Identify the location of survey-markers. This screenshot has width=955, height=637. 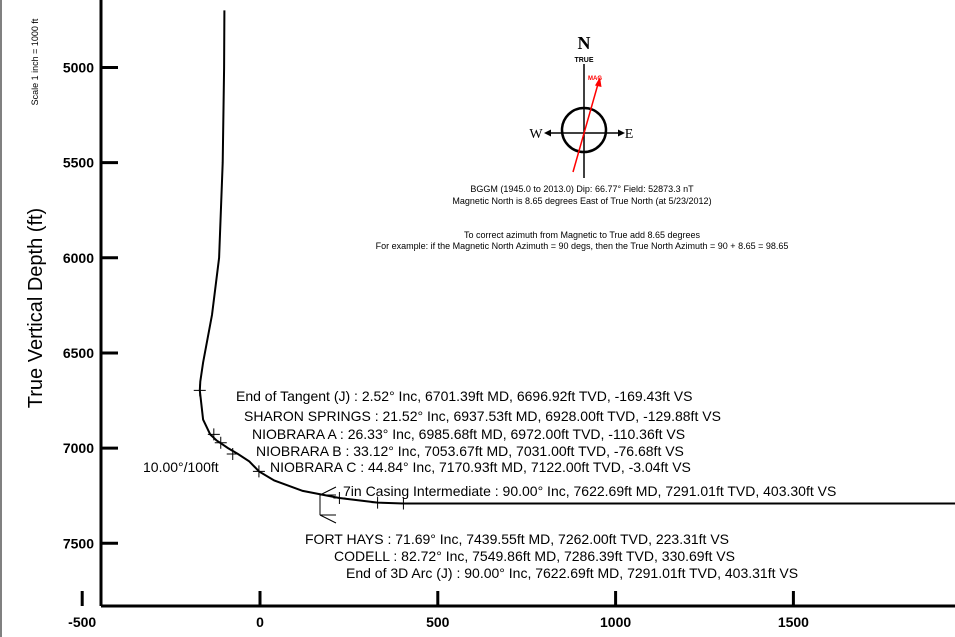
(301, 447).